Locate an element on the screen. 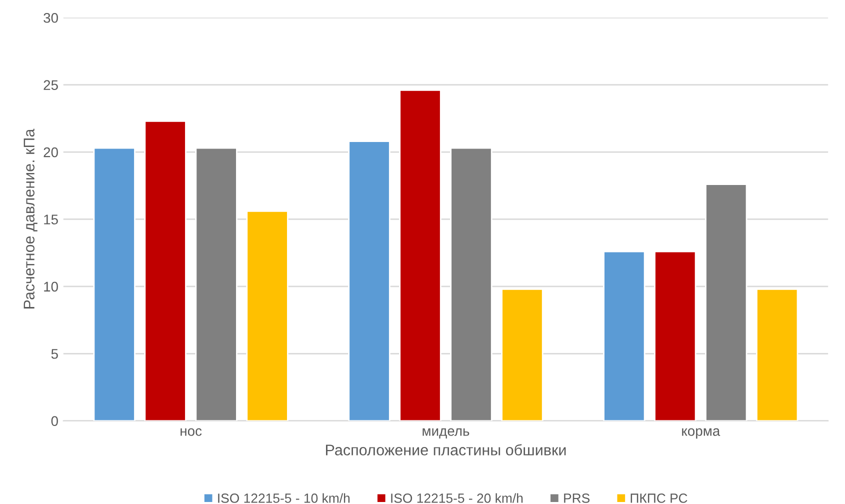 The width and height of the screenshot is (845, 504). y-tick-label: 0 is located at coordinates (54, 421).